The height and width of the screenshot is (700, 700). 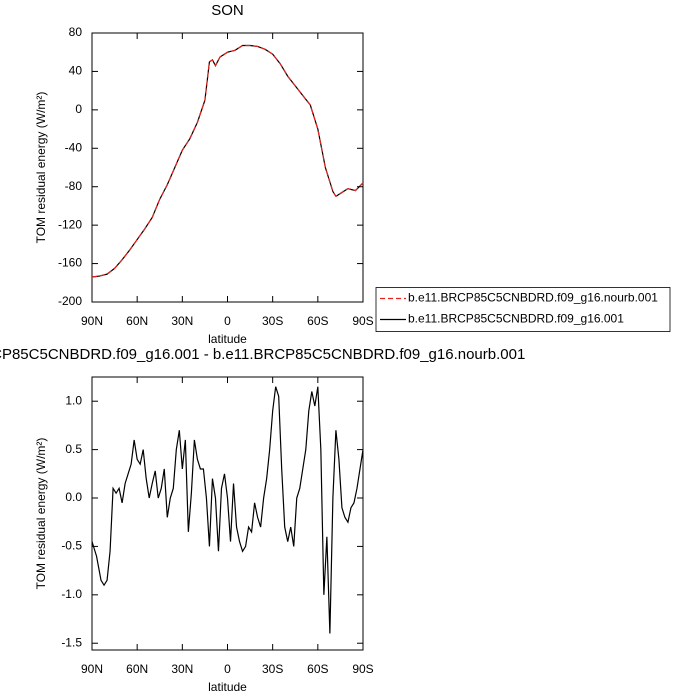 I want to click on y-tick-label: 0, so click(x=78, y=109).